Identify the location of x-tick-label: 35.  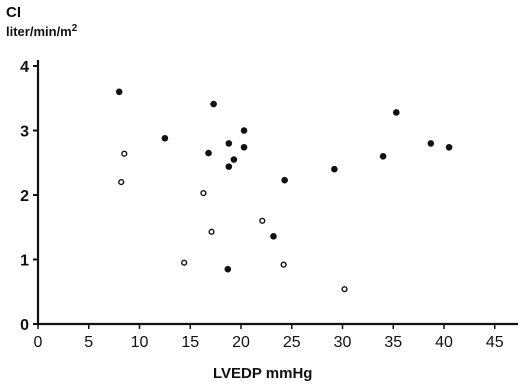
(393, 342).